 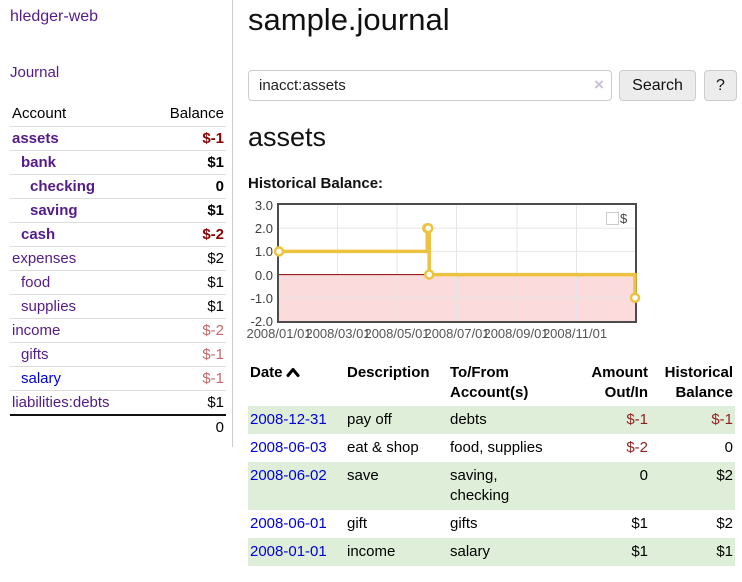 I want to click on account-link-checking: checking, so click(x=63, y=186).